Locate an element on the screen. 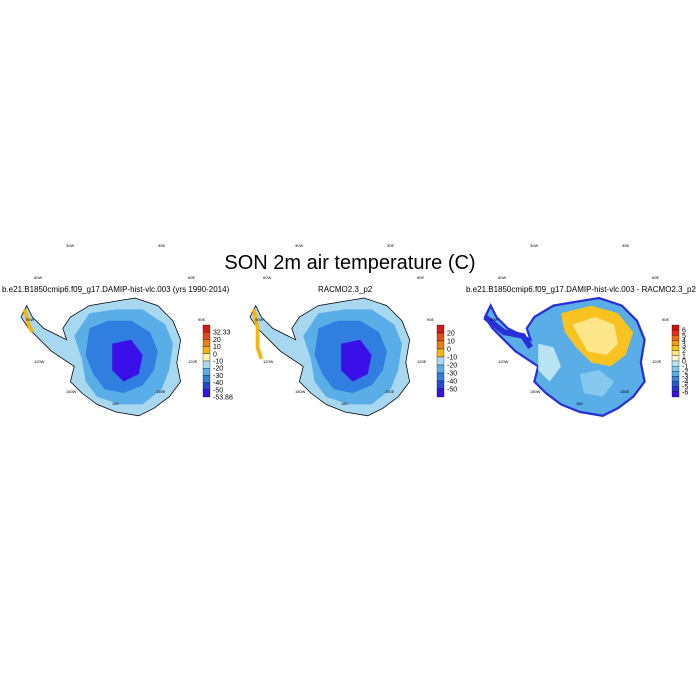  figure-title: SON 2m air temperature (C) is located at coordinates (350, 263).